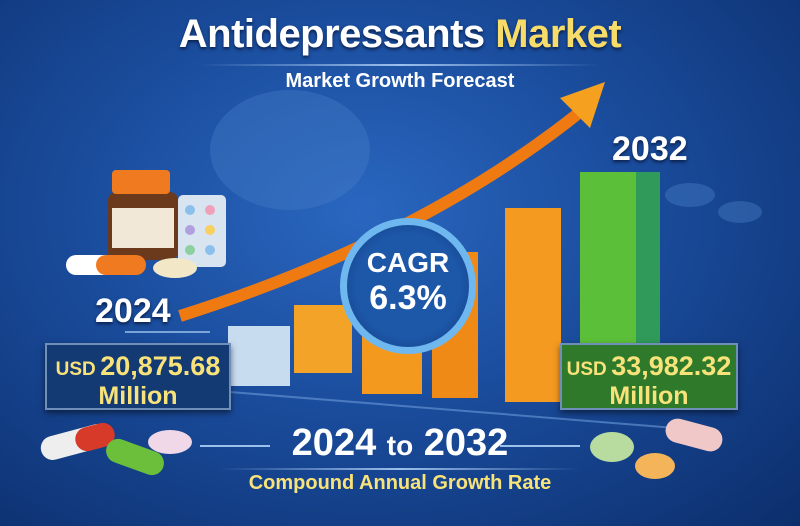  I want to click on page-title: Antidepressants Market, so click(400, 34).